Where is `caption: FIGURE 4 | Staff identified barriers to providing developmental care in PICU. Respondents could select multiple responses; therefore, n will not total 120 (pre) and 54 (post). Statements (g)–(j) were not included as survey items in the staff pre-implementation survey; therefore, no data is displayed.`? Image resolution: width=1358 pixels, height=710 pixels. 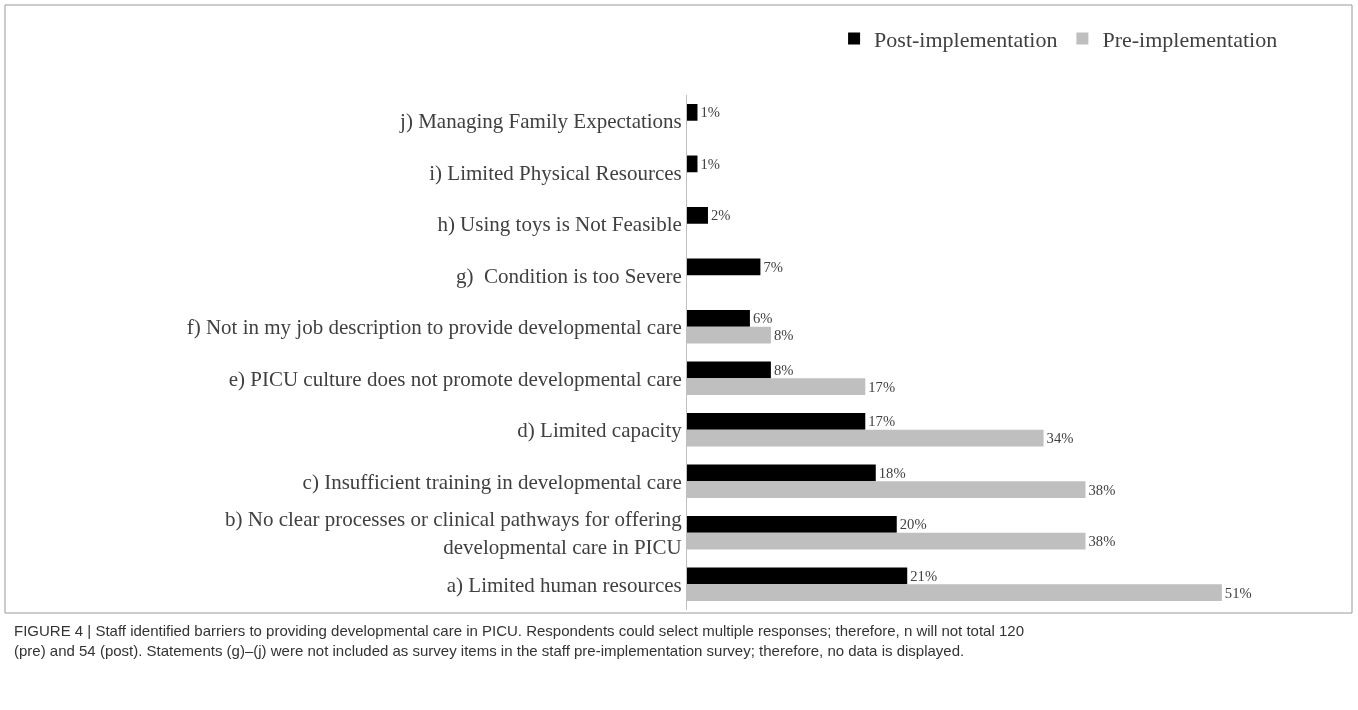
caption: FIGURE 4 | Staff identified barriers to providing developmental care in PICU. Respondents could select multiple responses; therefore, n will not total 120 (pre) and 54 (post). Statements (g)–(j) were not included as survey items in the staff pre-implementation survey; therefore, no data is displayed. is located at coordinates (519, 640).